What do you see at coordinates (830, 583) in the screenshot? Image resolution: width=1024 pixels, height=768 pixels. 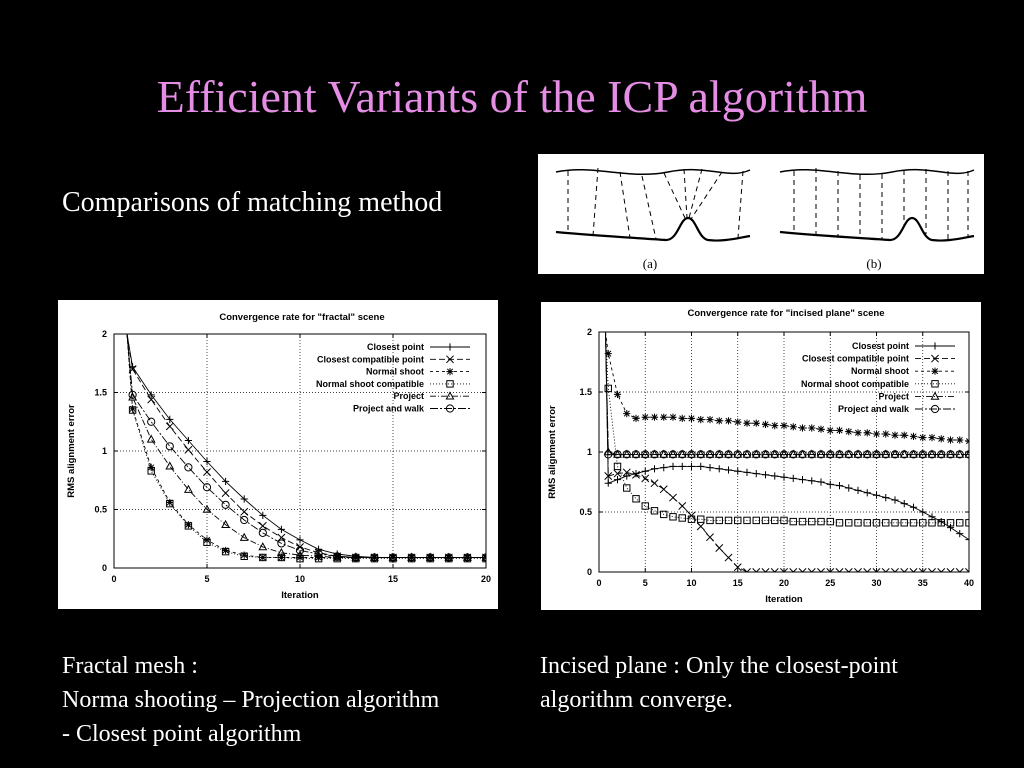 I see `x-tick-label: 25` at bounding box center [830, 583].